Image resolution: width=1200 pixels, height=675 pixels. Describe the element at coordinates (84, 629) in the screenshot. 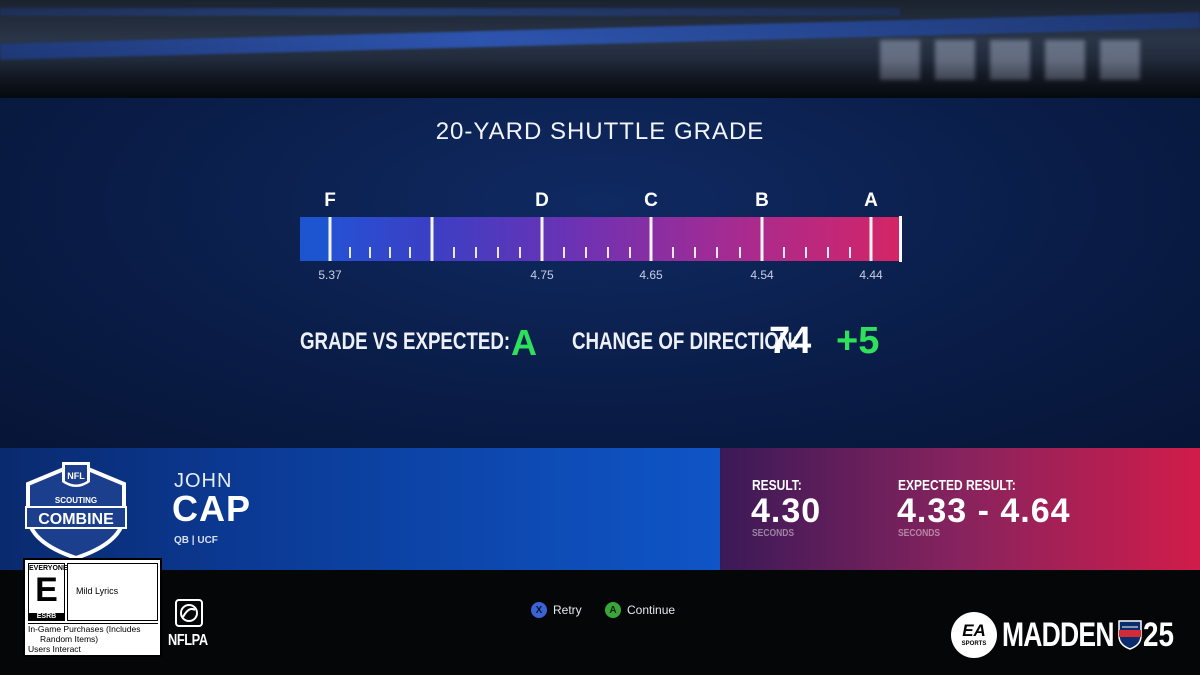

I see `esrb-footer-line1: In-Game Purchases (Includes` at that location.